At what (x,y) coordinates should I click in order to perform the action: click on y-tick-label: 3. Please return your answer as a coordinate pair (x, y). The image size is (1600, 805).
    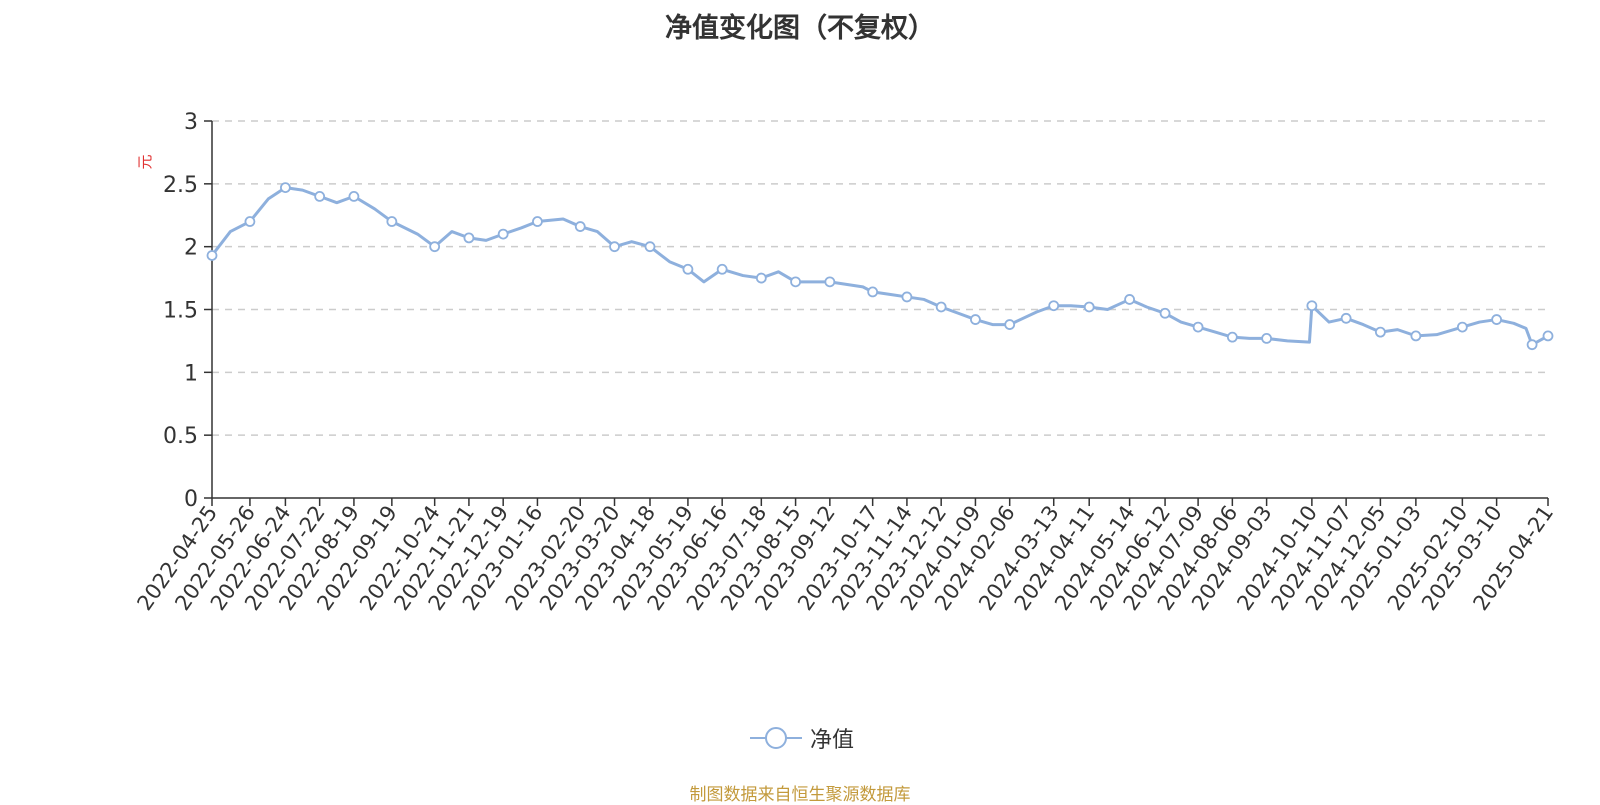
    Looking at the image, I should click on (191, 122).